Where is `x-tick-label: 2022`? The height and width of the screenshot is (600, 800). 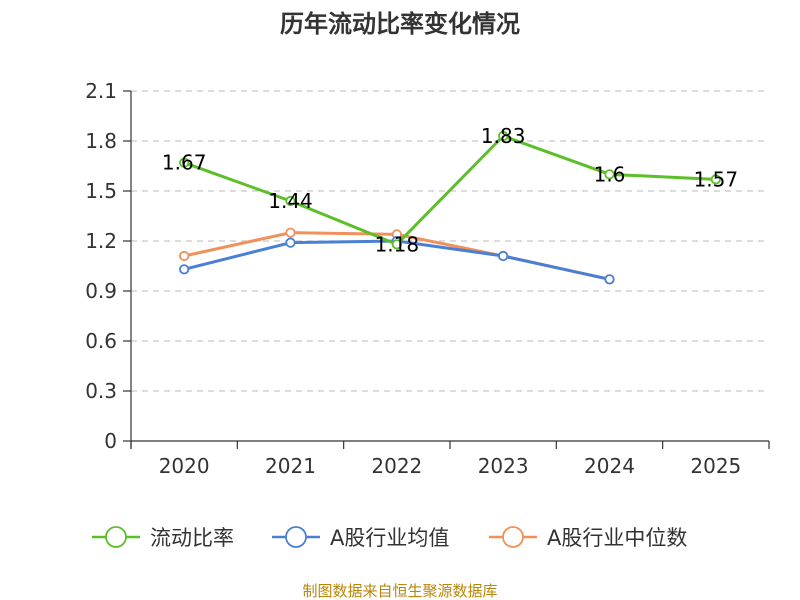 x-tick-label: 2022 is located at coordinates (396, 466).